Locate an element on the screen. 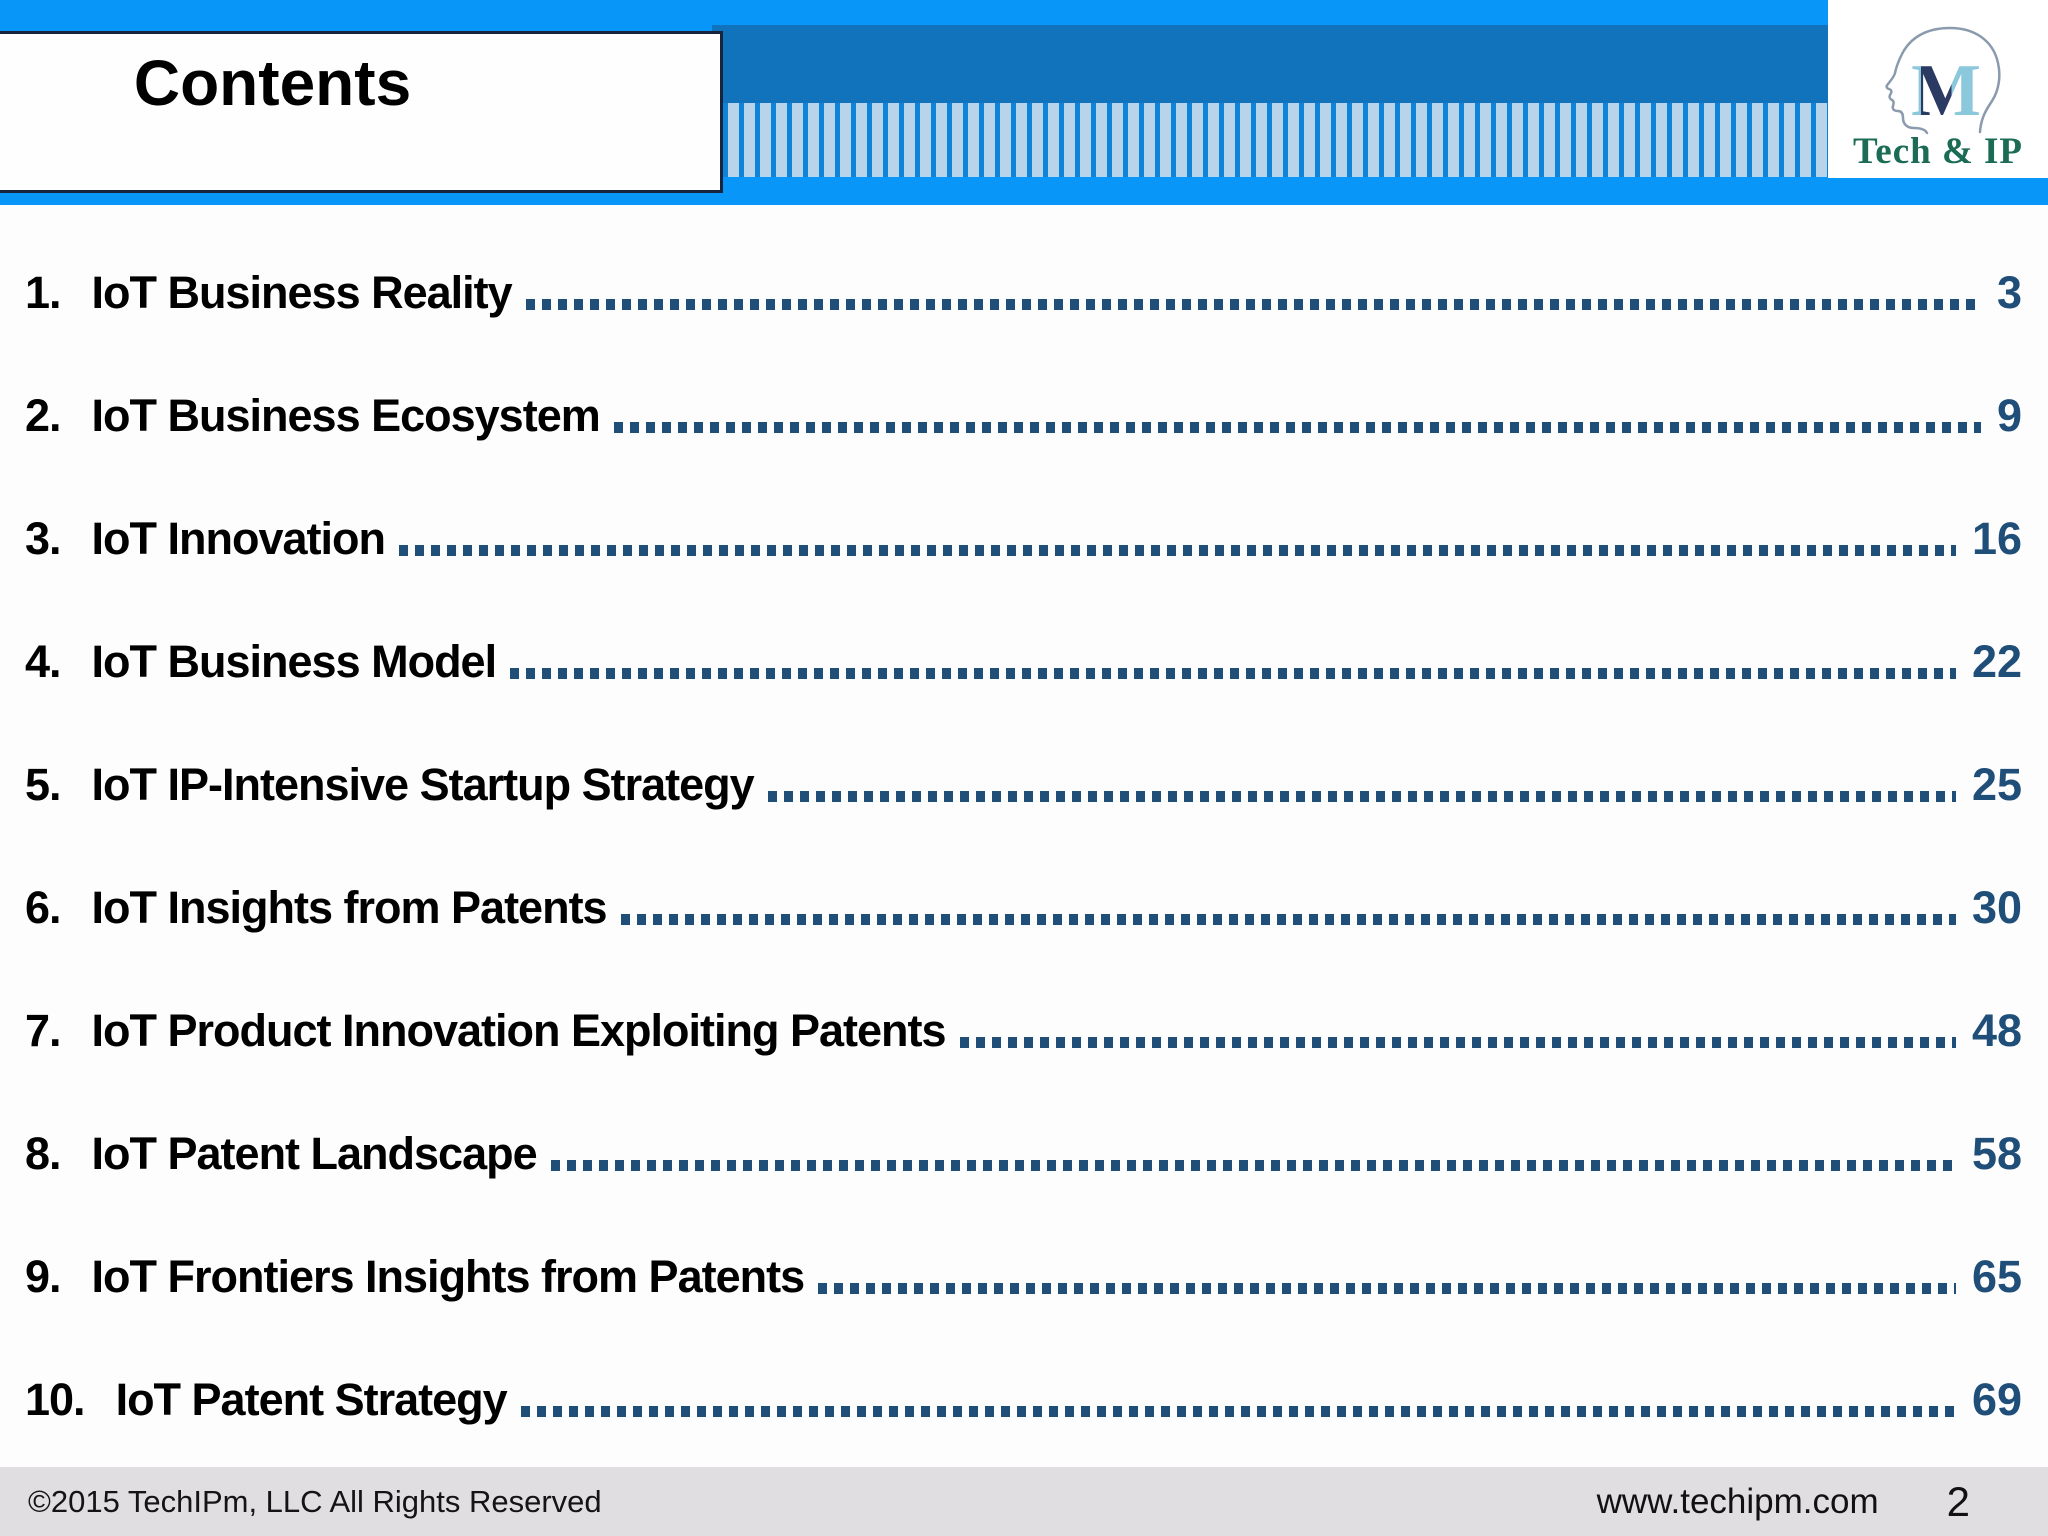 The width and height of the screenshot is (2048, 1536). footer-page-number: 2 is located at coordinates (1958, 1501).